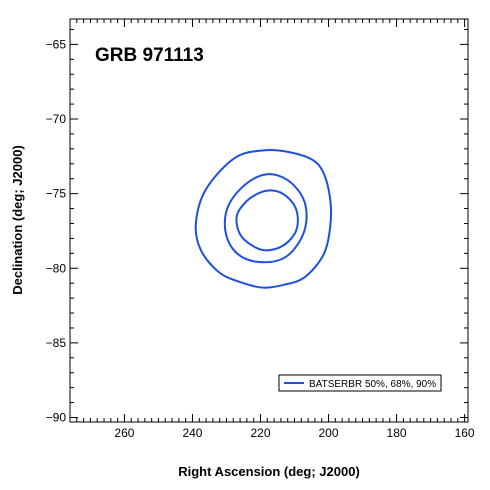 This screenshot has height=490, width=490. Describe the element at coordinates (56, 343) in the screenshot. I see `y-tick-label: −85` at that location.